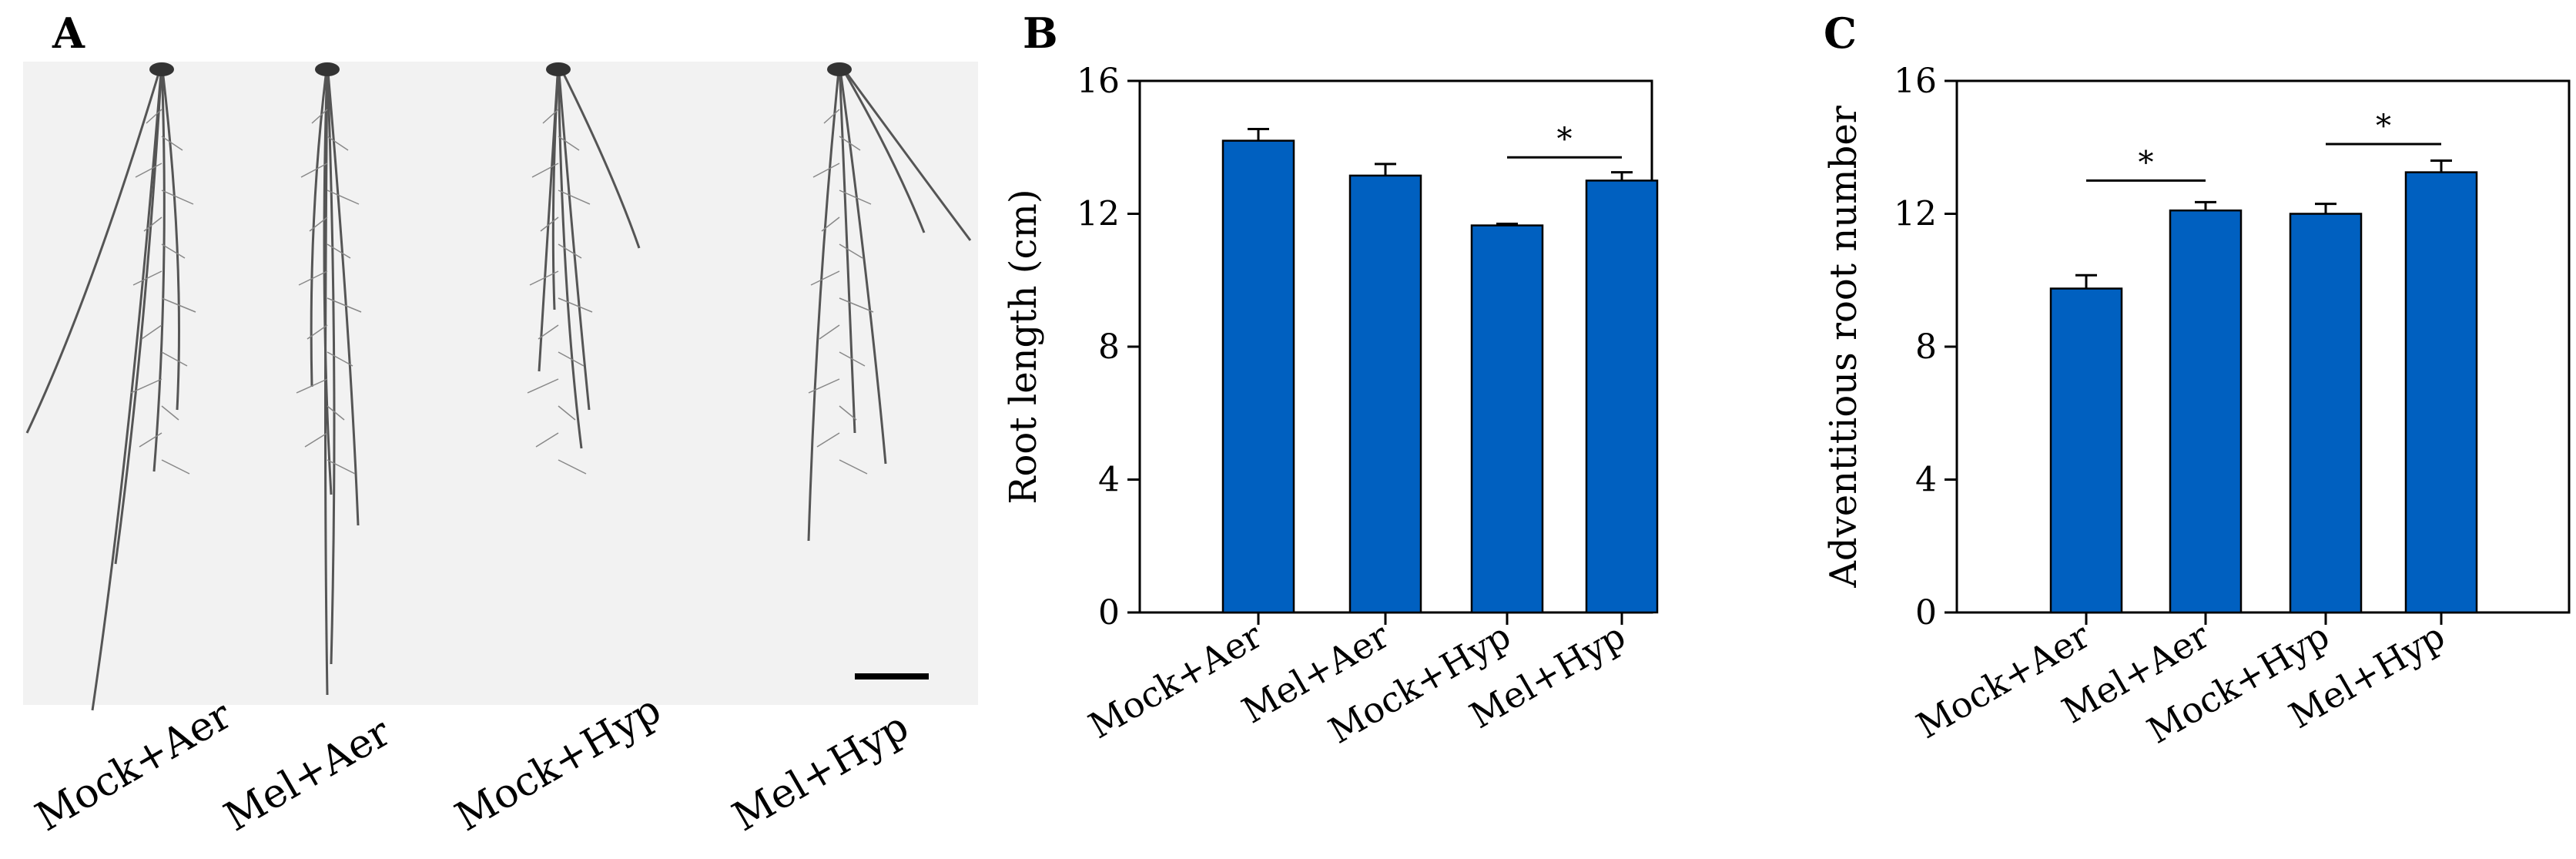  Describe the element at coordinates (1840, 33) in the screenshot. I see `panel-letter-c: C` at that location.